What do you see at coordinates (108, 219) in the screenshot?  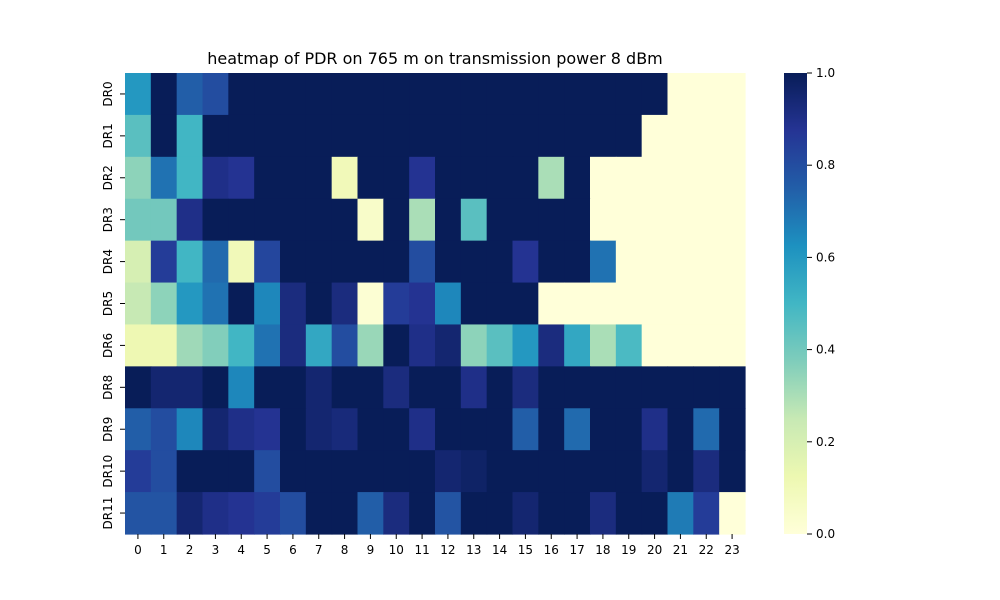 I see `y-tick-label: DR3` at bounding box center [108, 219].